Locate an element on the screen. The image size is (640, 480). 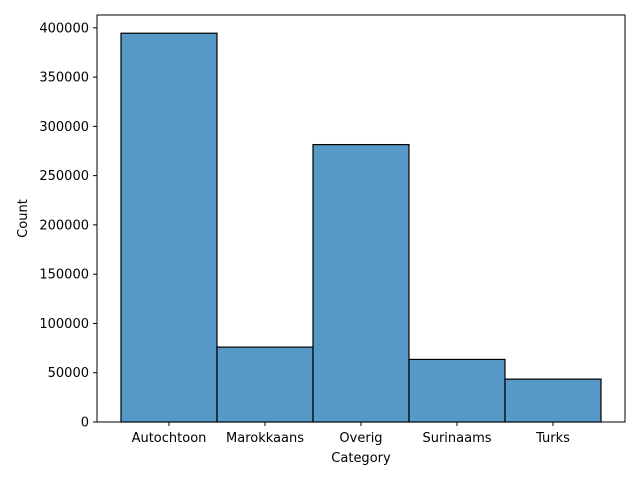
x-tick-label: Turks is located at coordinates (552, 438).